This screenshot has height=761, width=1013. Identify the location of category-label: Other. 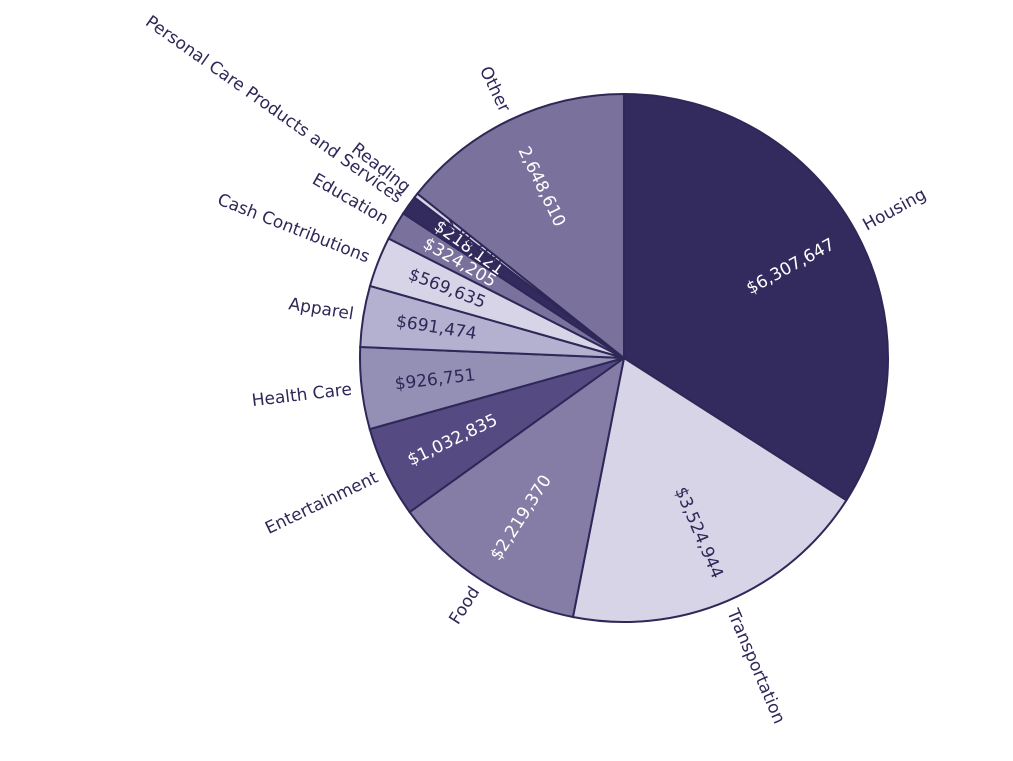
(494, 89).